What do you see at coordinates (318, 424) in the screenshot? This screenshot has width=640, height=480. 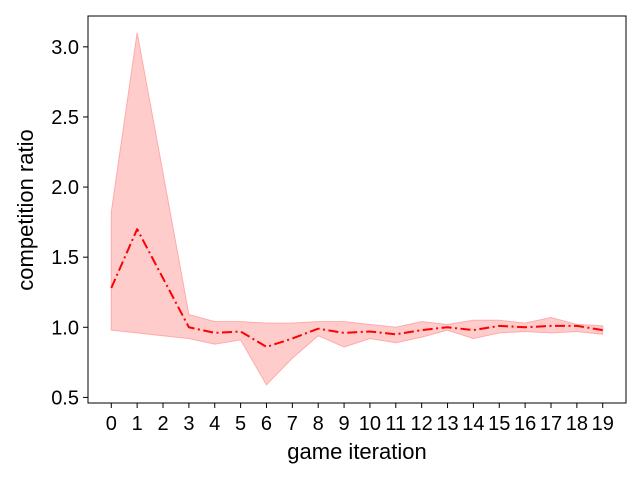 I see `x-tick-label: 8` at bounding box center [318, 424].